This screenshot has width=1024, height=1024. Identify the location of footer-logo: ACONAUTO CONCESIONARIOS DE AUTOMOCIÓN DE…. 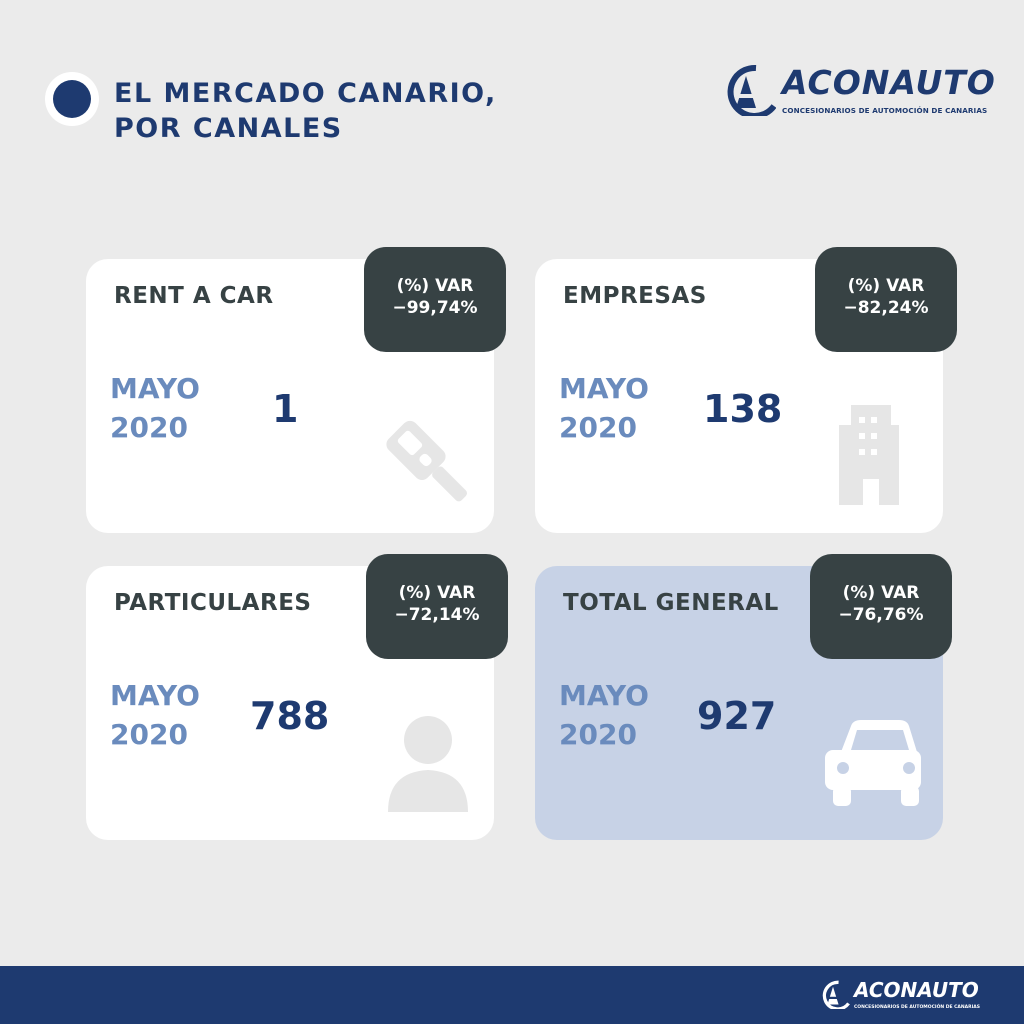
(898, 994).